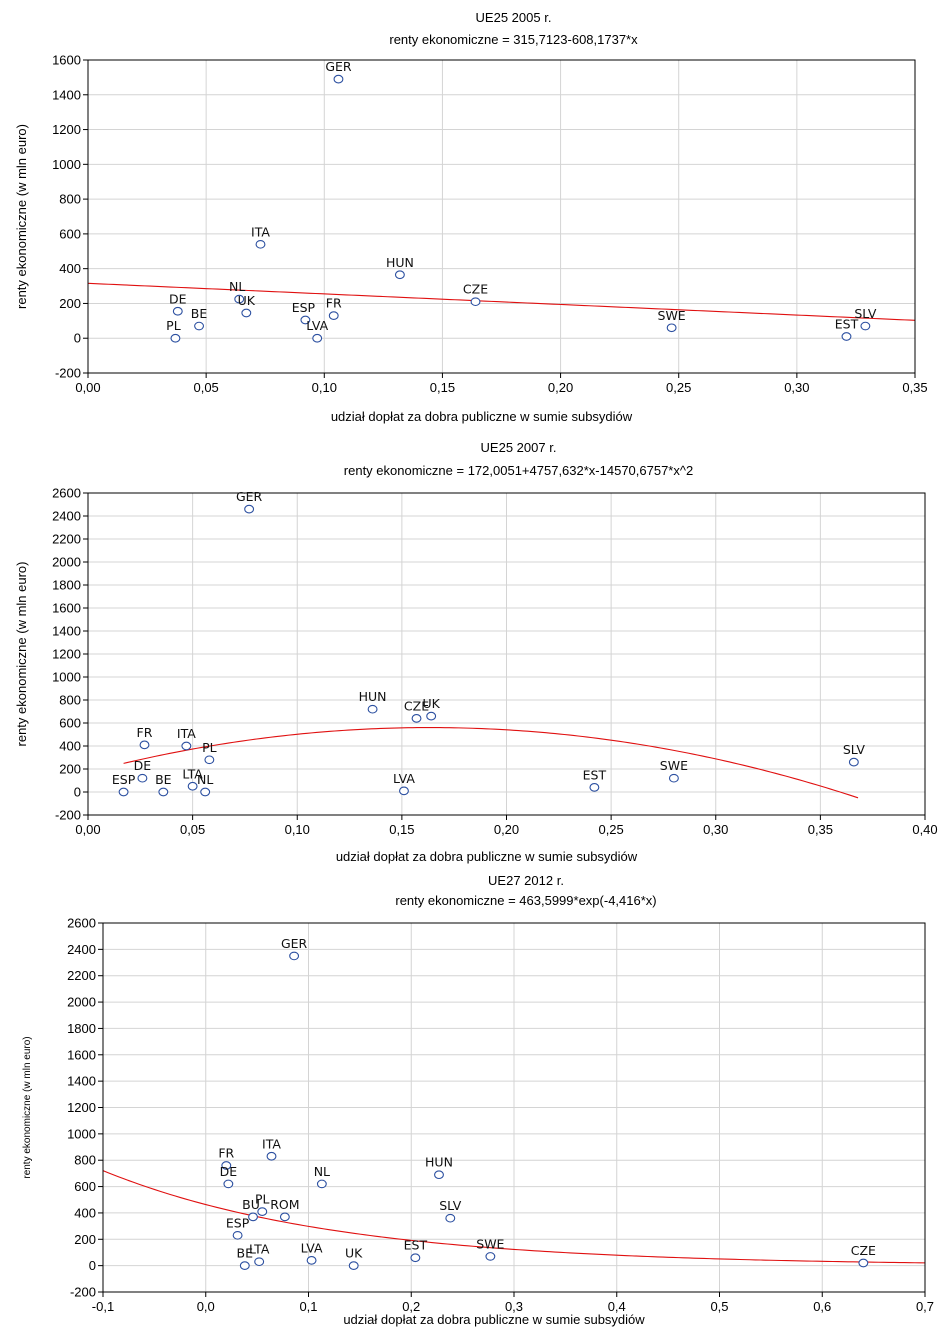 Image resolution: width=945 pixels, height=1330 pixels. I want to click on data-label-ger: GER, so click(249, 496).